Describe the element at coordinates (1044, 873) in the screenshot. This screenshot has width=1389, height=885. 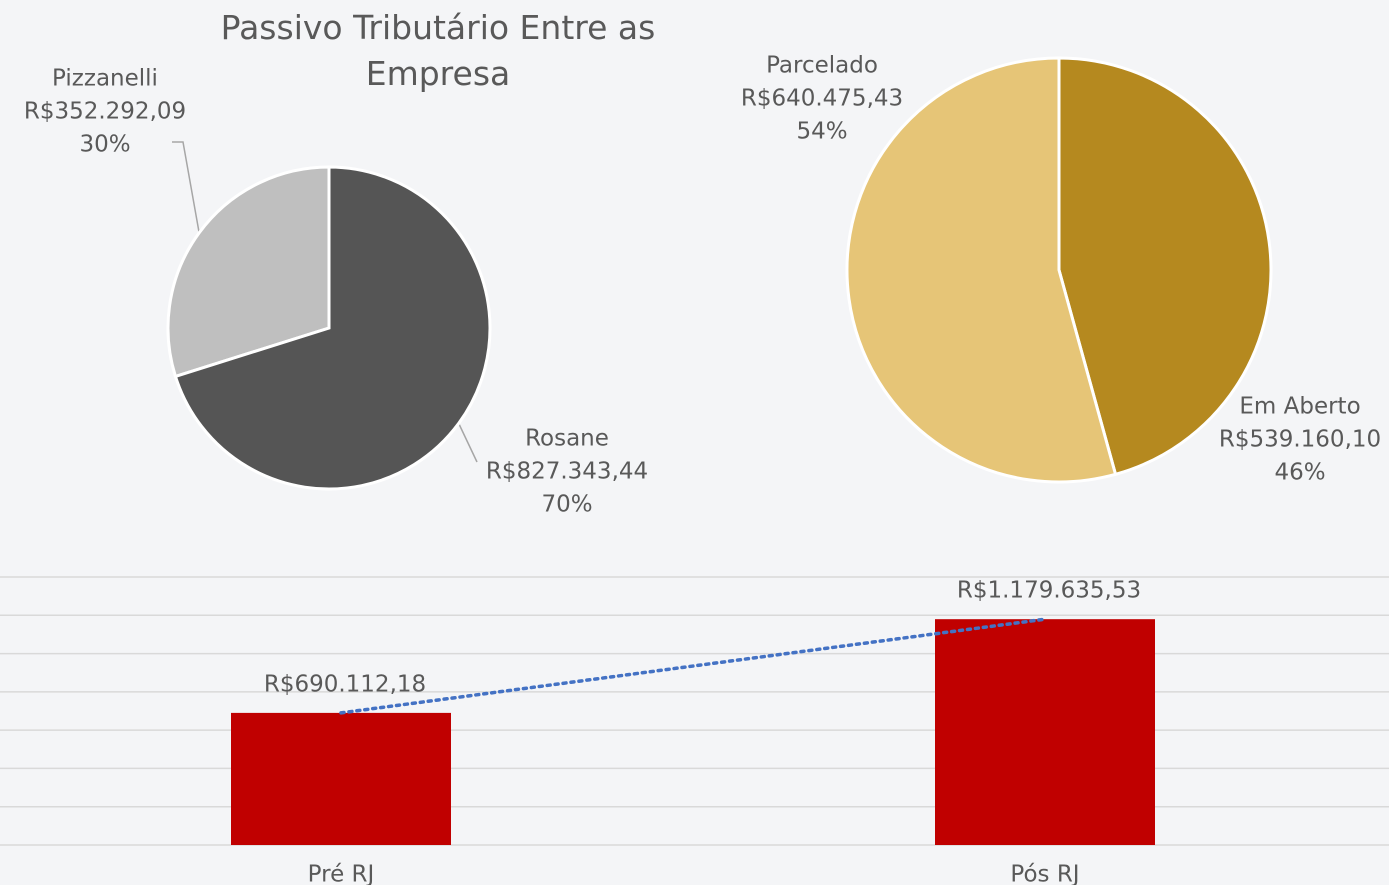
I see `x-tick-label: Pós RJ` at that location.